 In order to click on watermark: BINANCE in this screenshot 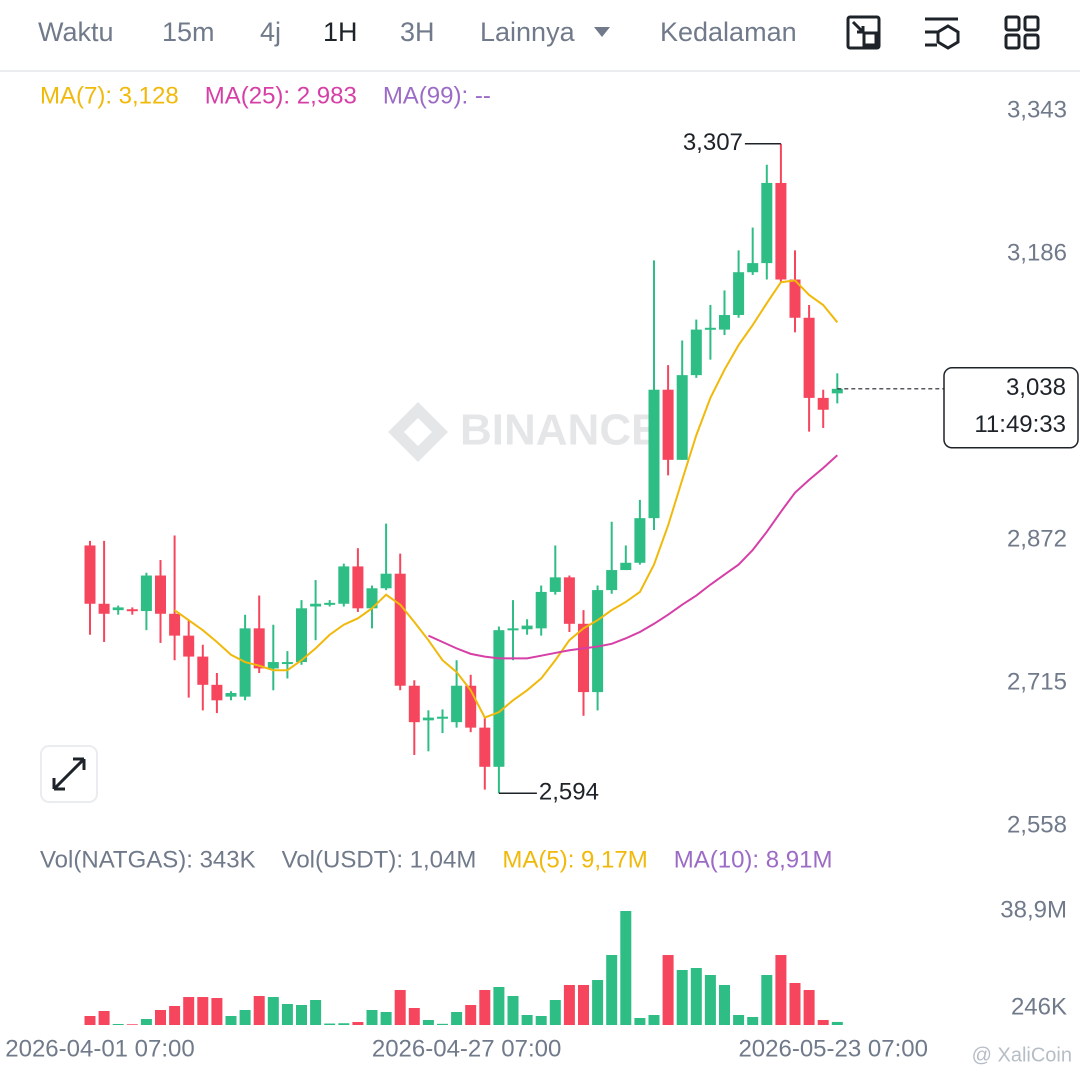, I will do `click(524, 432)`.